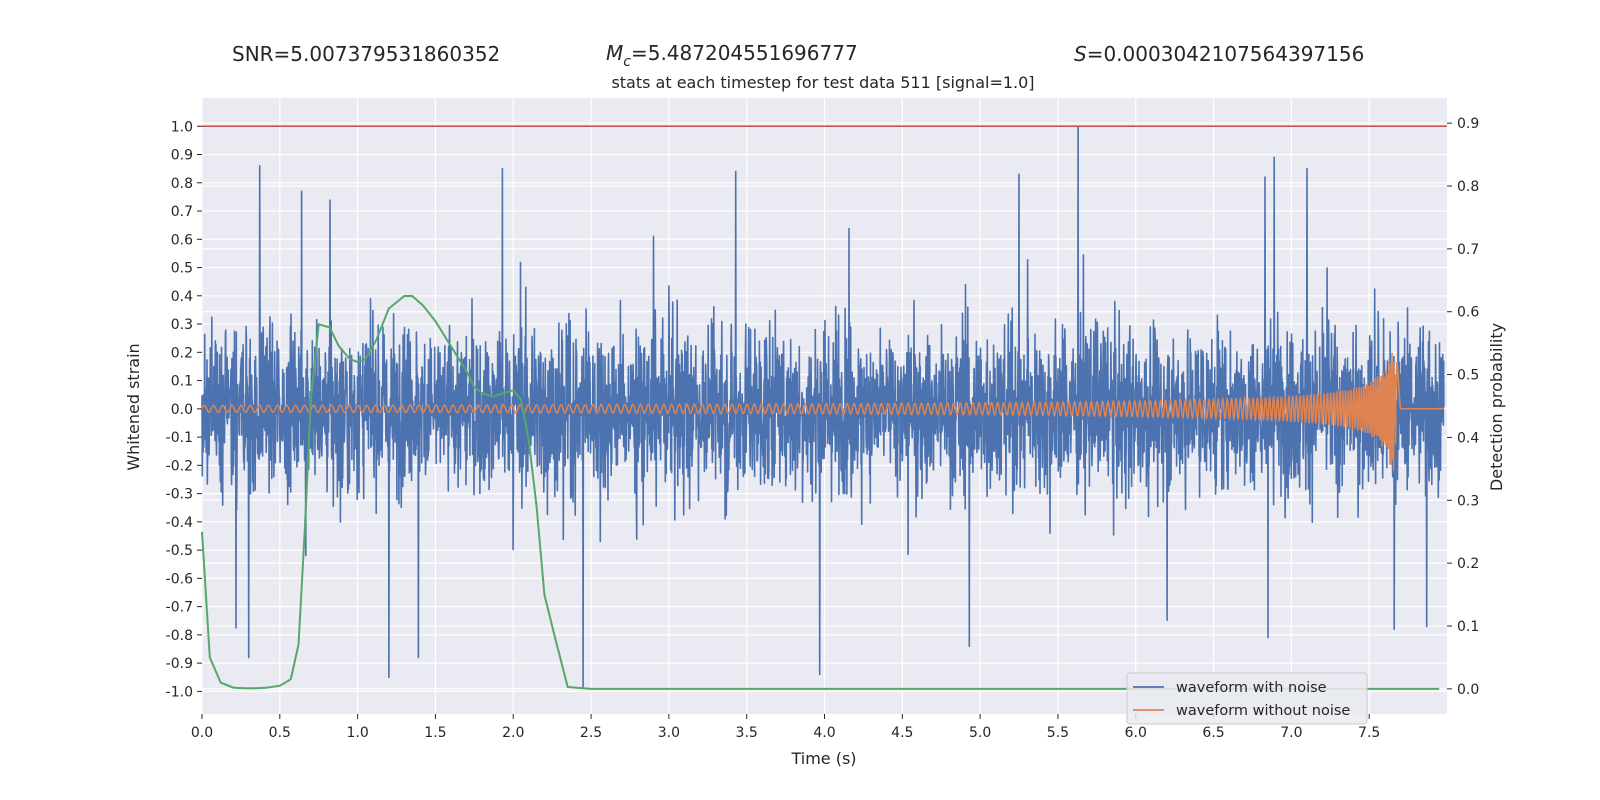 This screenshot has width=1600, height=800. What do you see at coordinates (1251, 688) in the screenshot?
I see `legend-label-noise: waveform with noise` at bounding box center [1251, 688].